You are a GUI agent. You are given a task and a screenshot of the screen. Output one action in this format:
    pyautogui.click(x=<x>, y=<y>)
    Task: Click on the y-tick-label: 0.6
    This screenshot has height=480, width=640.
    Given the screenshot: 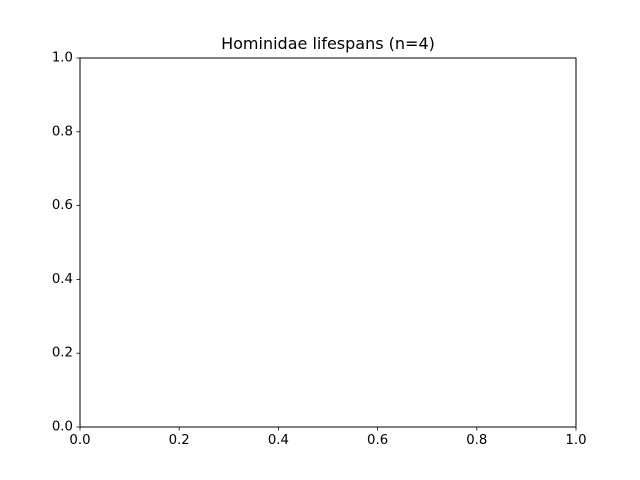 What is the action you would take?
    pyautogui.click(x=62, y=205)
    